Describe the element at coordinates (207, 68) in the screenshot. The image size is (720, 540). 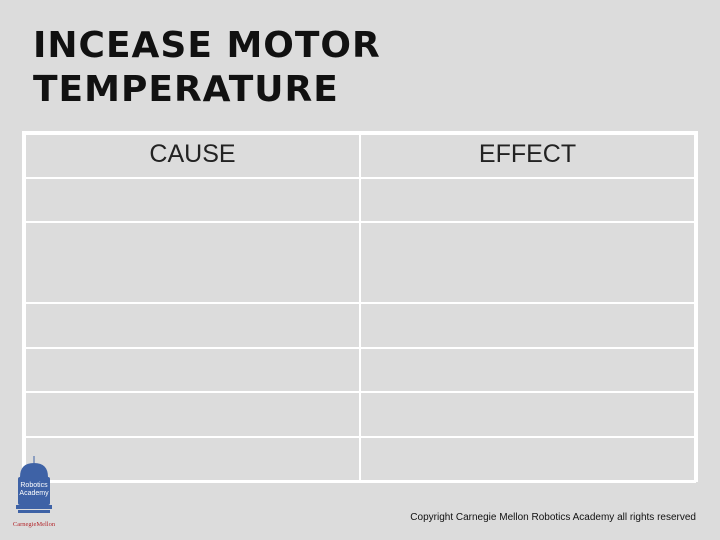
I see `slide-title: INCEASE MOTOR TEMPERATURE` at that location.